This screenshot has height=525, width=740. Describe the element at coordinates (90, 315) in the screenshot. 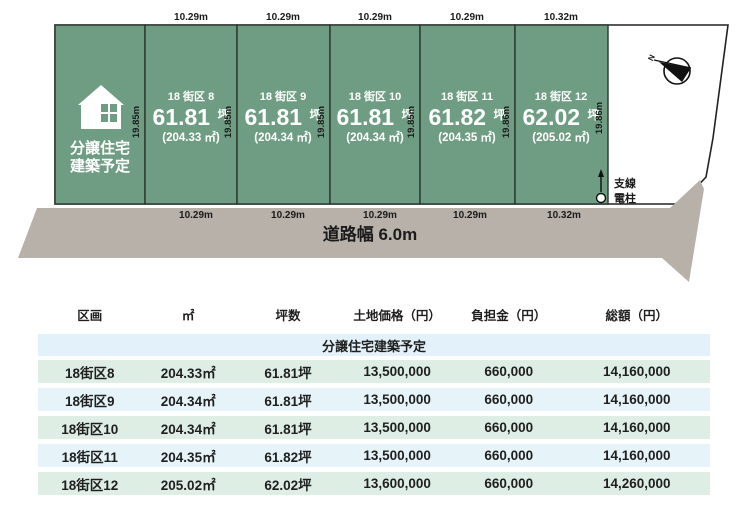

I see `header-block: 区画` at that location.